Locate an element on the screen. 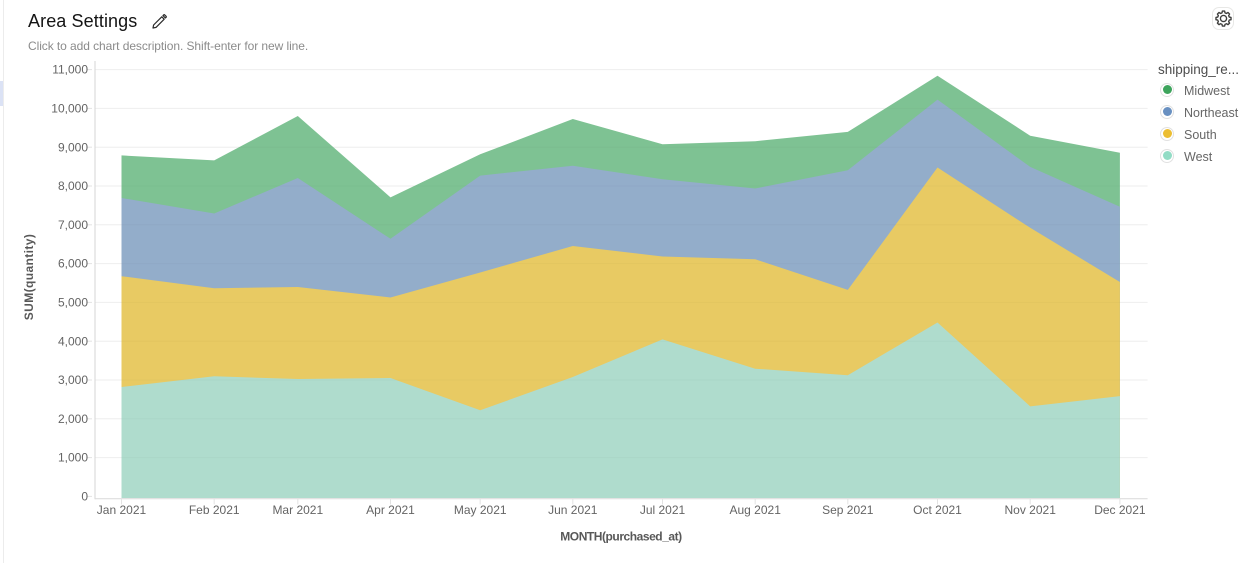 The width and height of the screenshot is (1244, 563). svg-text: 2,000 is located at coordinates (73, 419).